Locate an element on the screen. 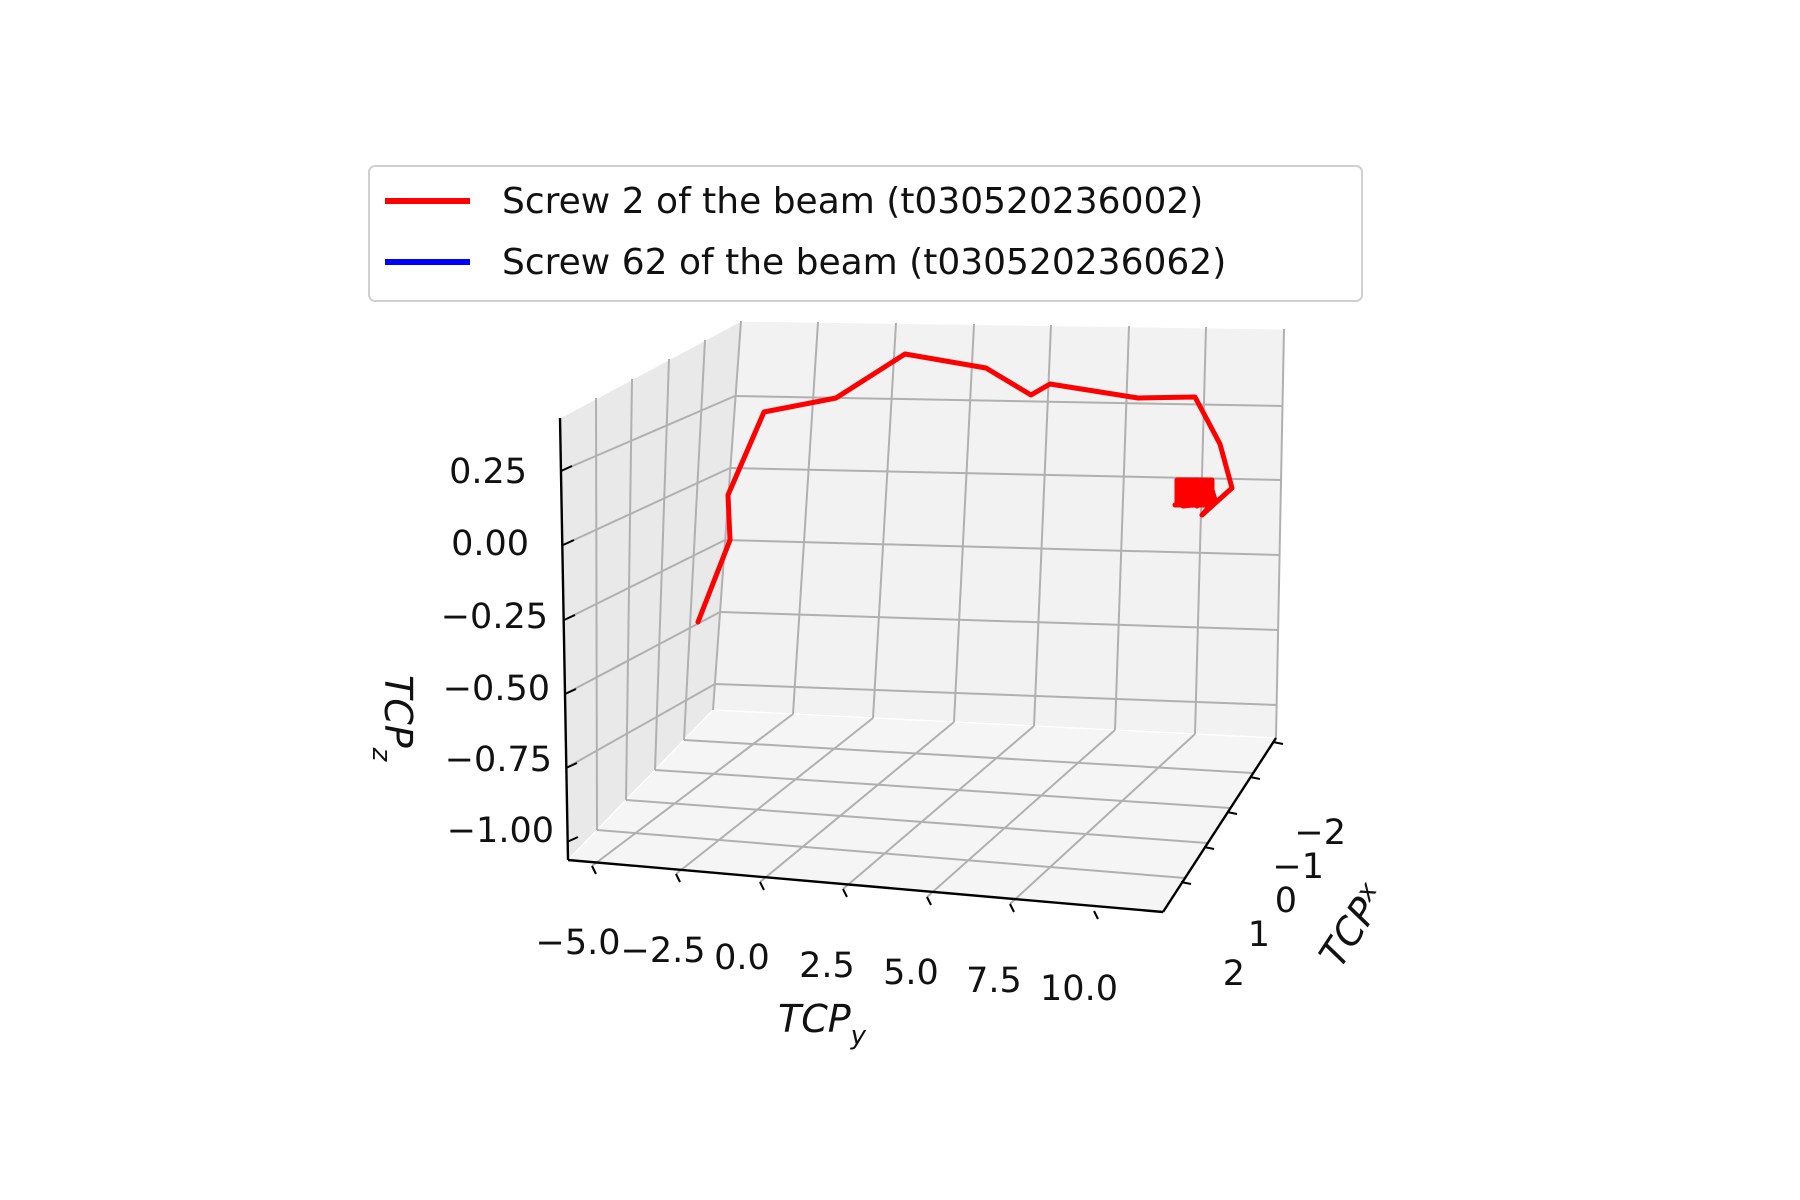 This screenshot has width=1800, height=1200. y-tick-label: 2.5 is located at coordinates (827, 966).